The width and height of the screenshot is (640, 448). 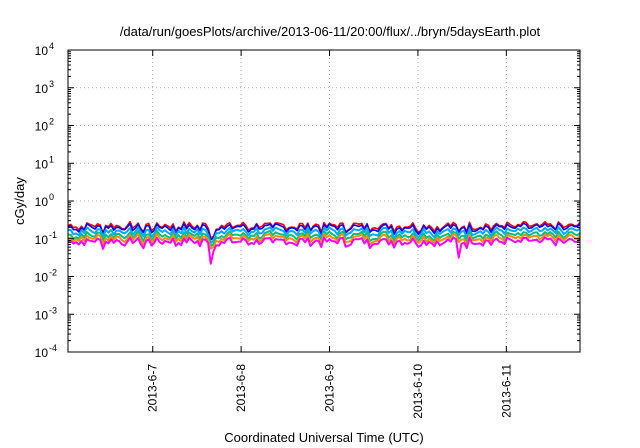 I want to click on x-tick-label: 2013-6-10, so click(x=418, y=391).